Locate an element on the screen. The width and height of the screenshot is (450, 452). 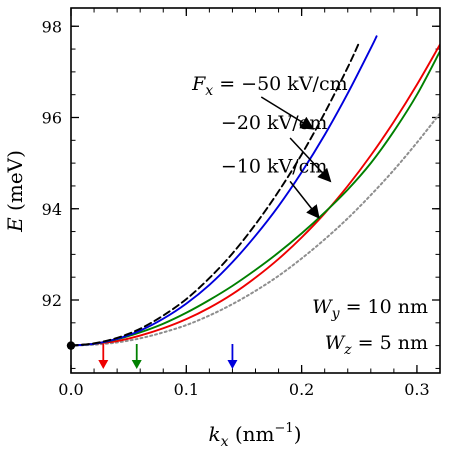
y-tick-label: 92 is located at coordinates (52, 300).